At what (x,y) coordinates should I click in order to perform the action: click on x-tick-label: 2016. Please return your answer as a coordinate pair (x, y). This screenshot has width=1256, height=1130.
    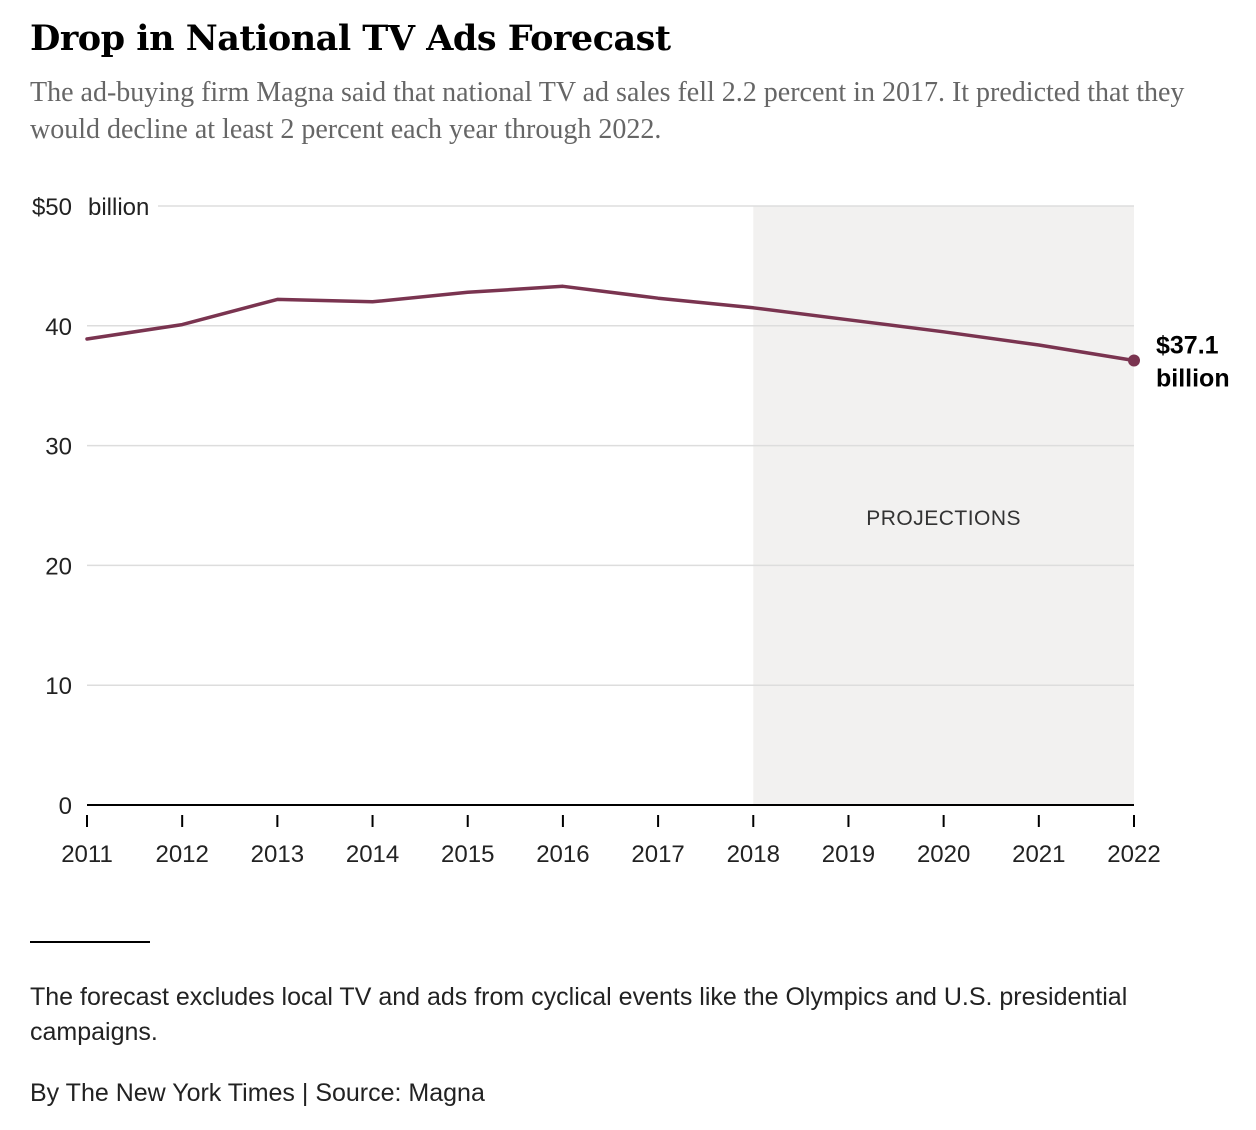
    Looking at the image, I should click on (562, 854).